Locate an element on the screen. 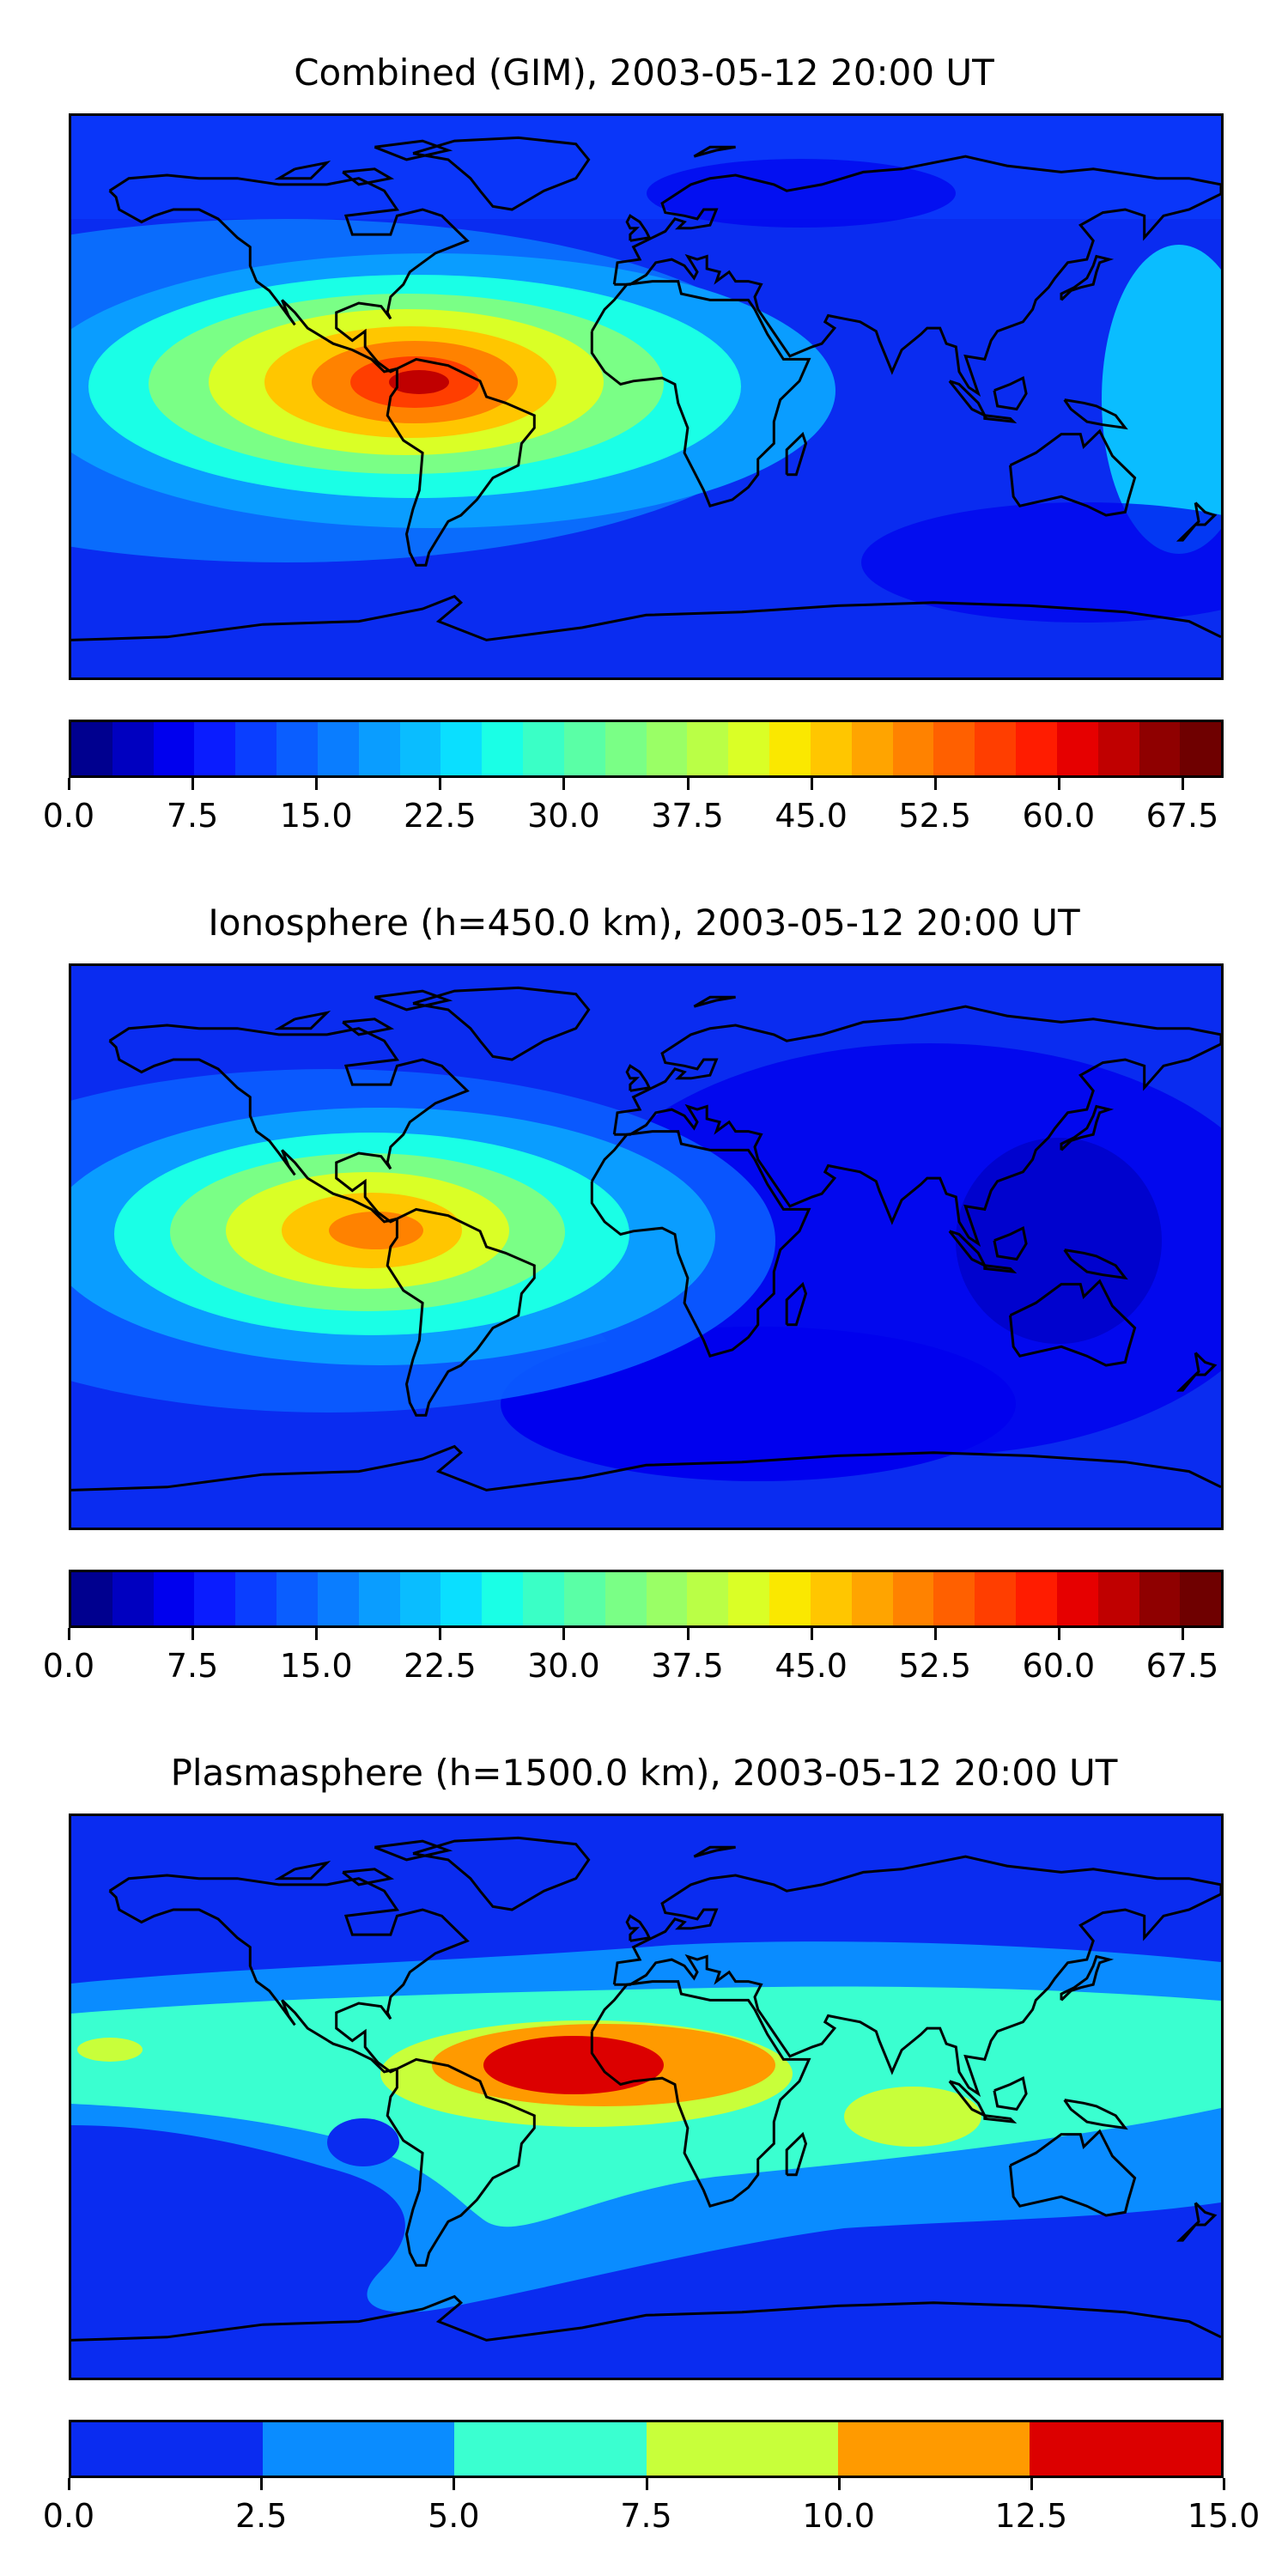 The image size is (1288, 2576). colorbar-tick-label: 45.0 is located at coordinates (812, 816).